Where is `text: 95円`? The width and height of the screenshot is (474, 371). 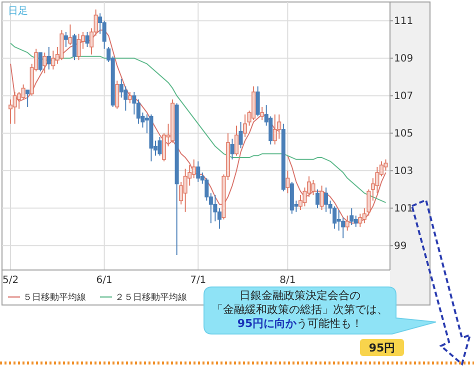
text: 95円 is located at coordinates (382, 348).